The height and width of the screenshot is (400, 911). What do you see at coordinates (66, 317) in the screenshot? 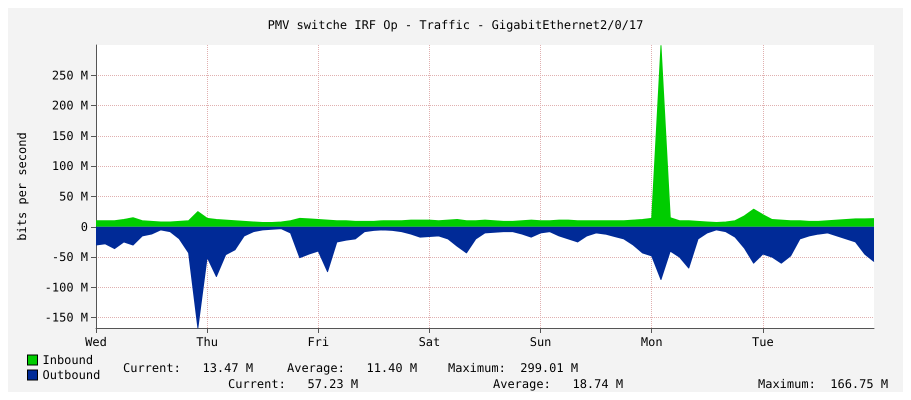
I see `y-tick-label: -150 M` at bounding box center [66, 317].